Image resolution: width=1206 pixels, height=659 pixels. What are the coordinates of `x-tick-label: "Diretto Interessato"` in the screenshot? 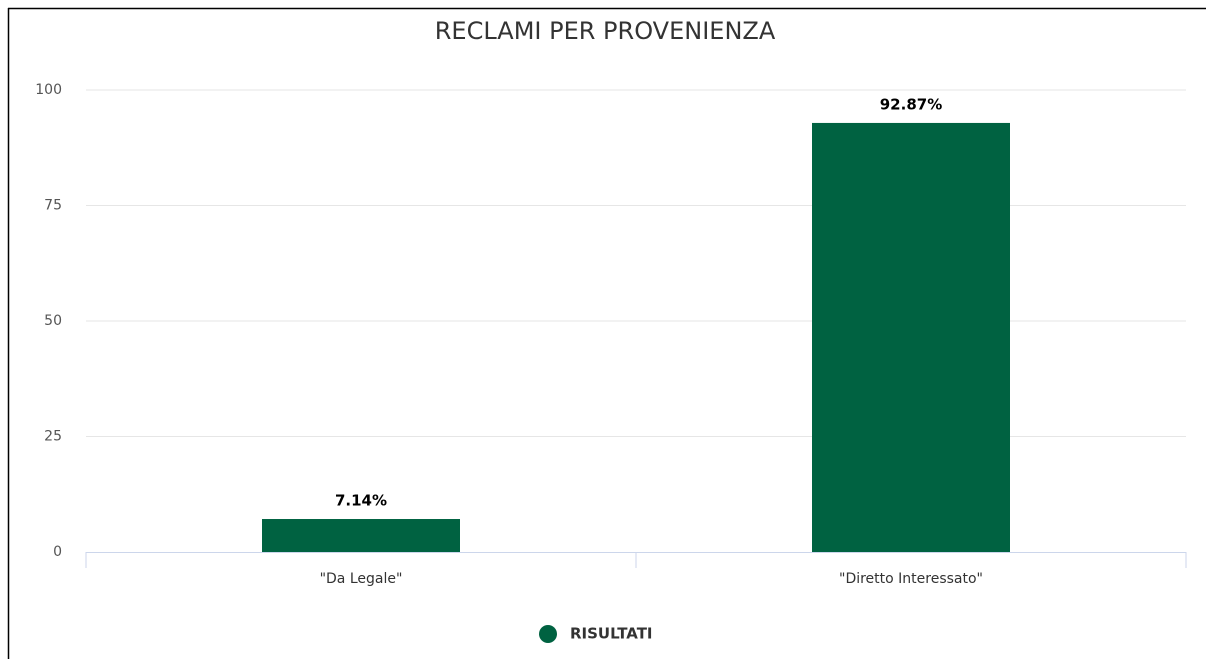 It's located at (911, 579).